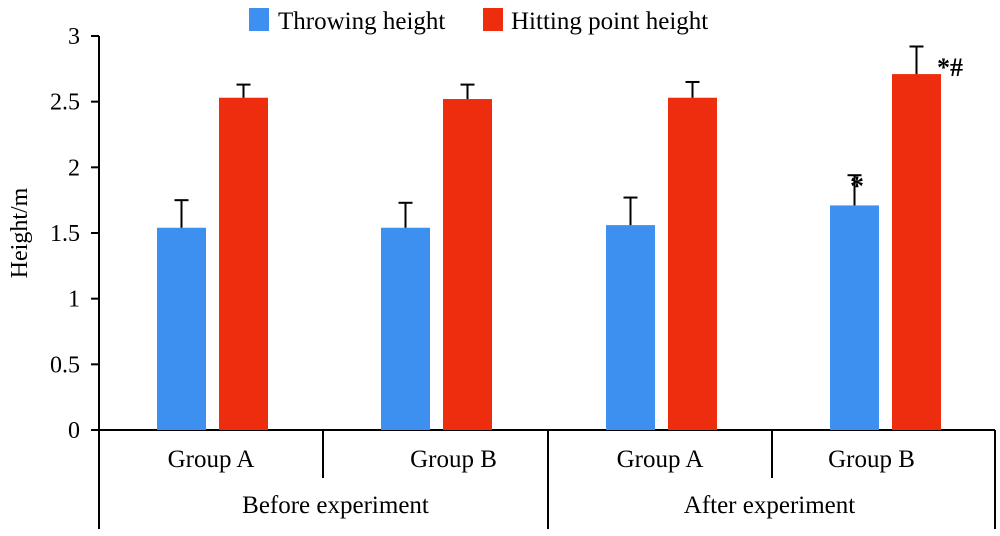 This screenshot has width=1000, height=536. Describe the element at coordinates (857, 186) in the screenshot. I see `significance-marker: *` at that location.